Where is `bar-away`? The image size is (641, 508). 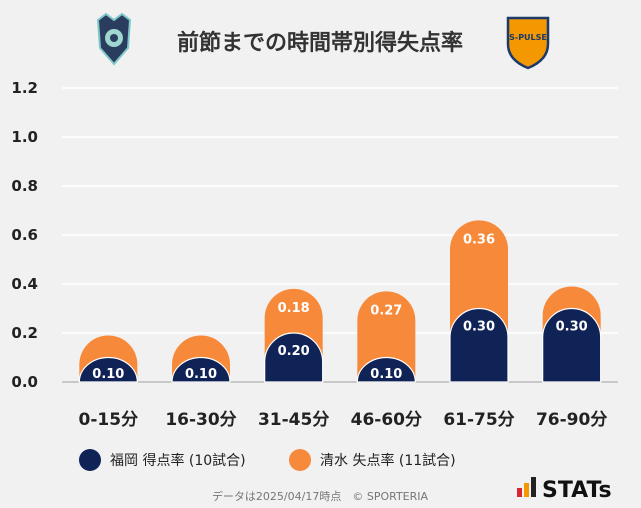 bar-away is located at coordinates (386, 336).